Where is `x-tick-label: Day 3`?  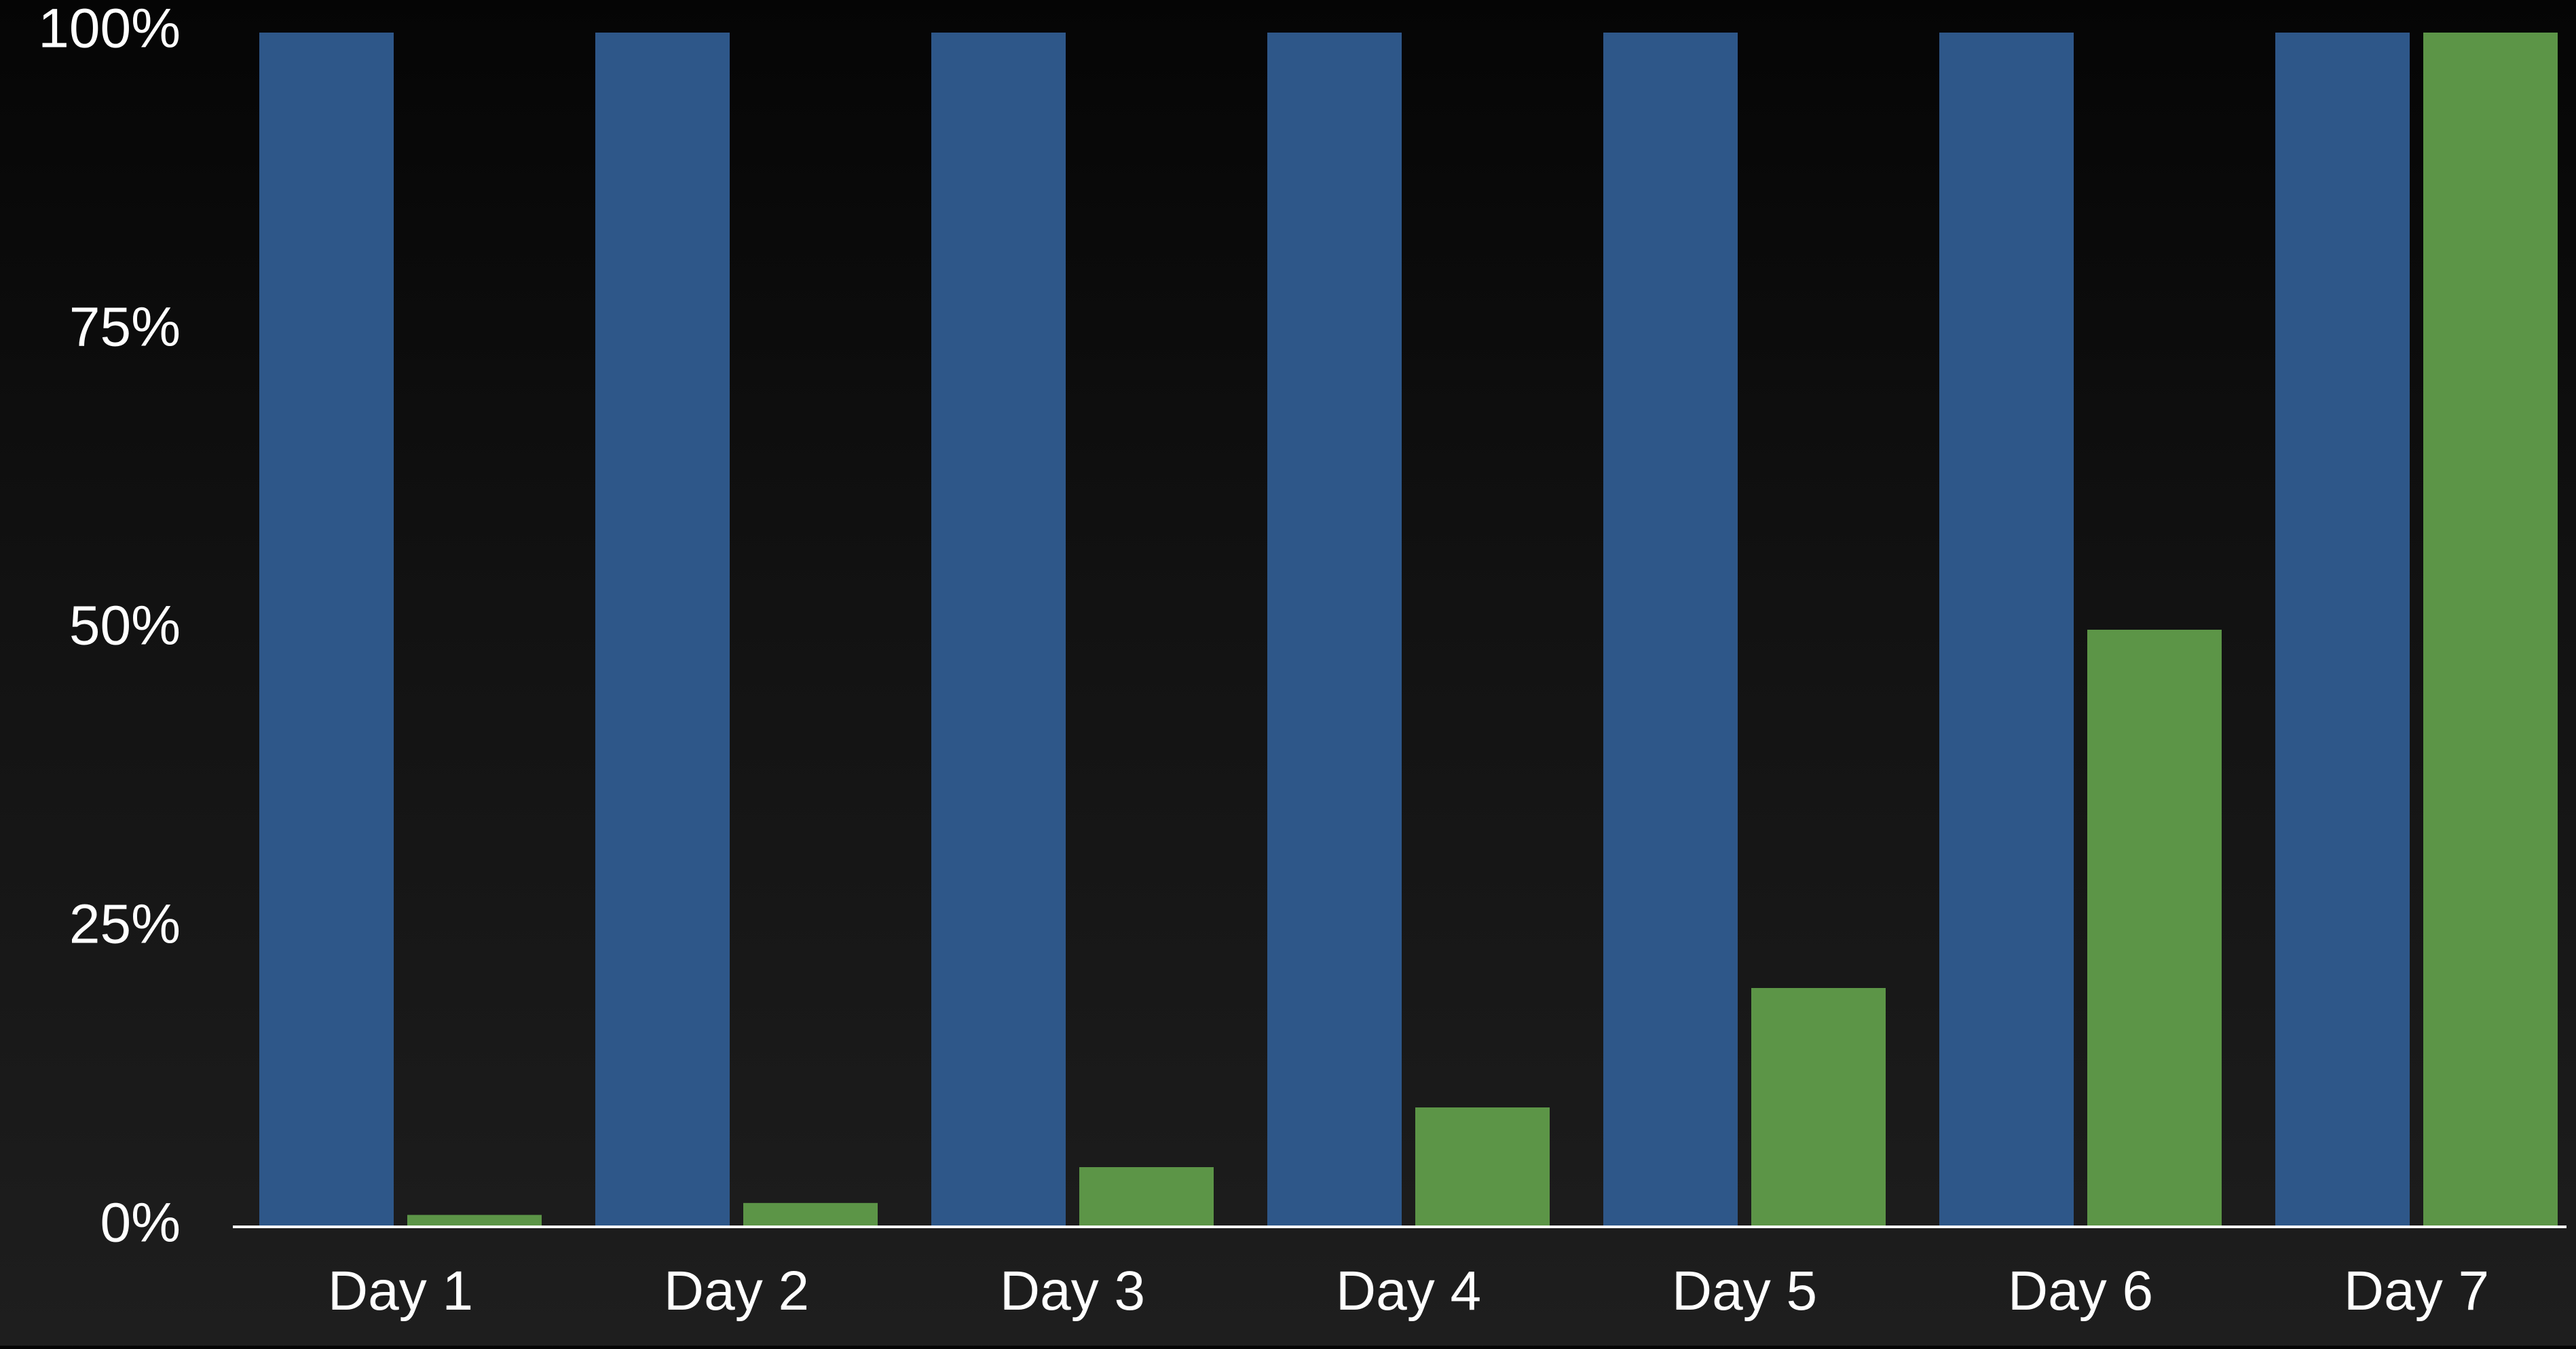 x-tick-label: Day 3 is located at coordinates (1073, 1291).